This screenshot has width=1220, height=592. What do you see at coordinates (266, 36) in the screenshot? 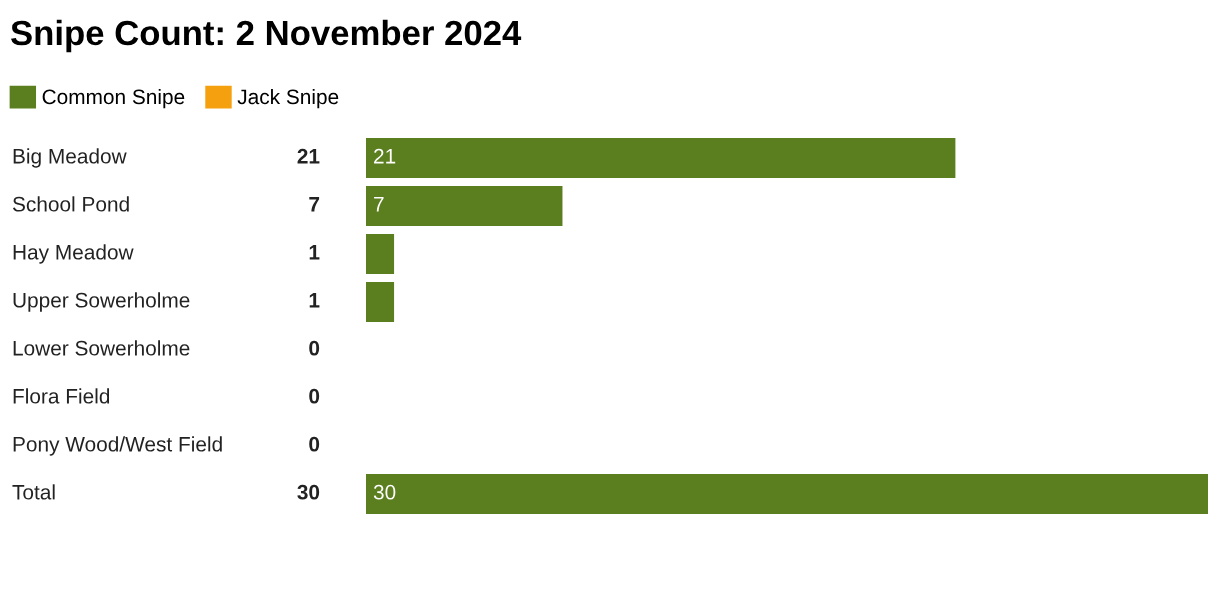
I see `chart-title: Snipe Count: 2 November 2024` at bounding box center [266, 36].